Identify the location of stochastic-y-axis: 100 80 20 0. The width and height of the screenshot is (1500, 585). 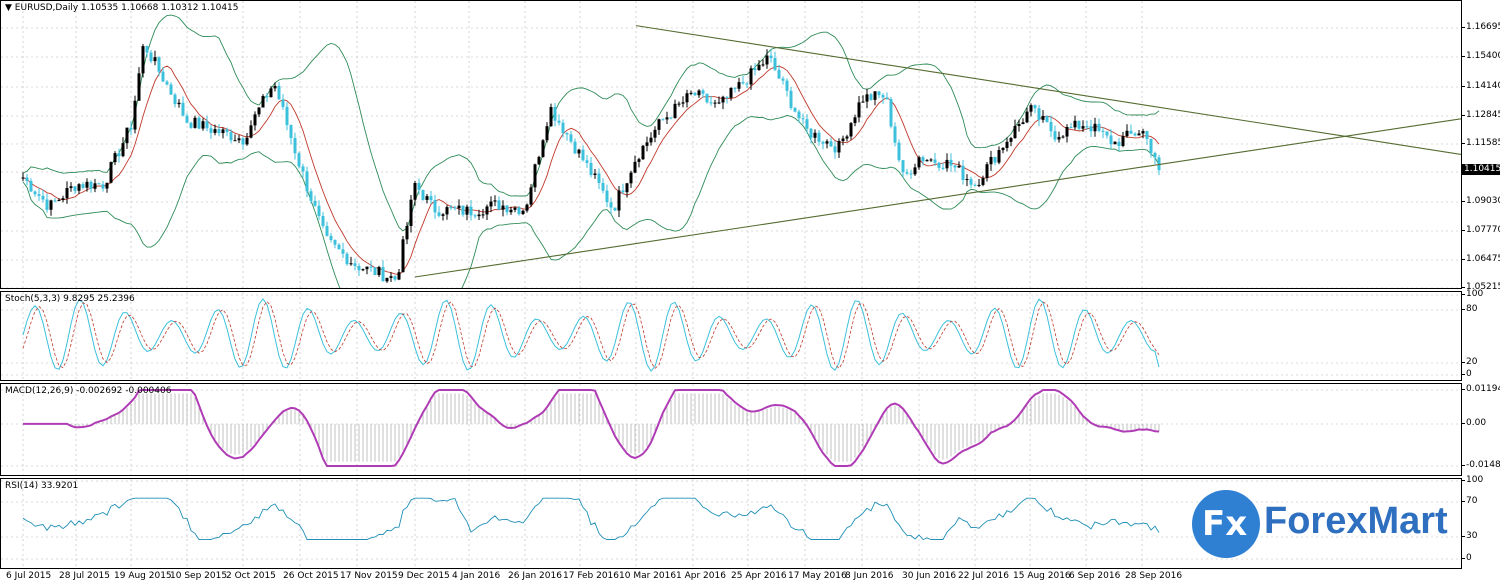
(1480, 335).